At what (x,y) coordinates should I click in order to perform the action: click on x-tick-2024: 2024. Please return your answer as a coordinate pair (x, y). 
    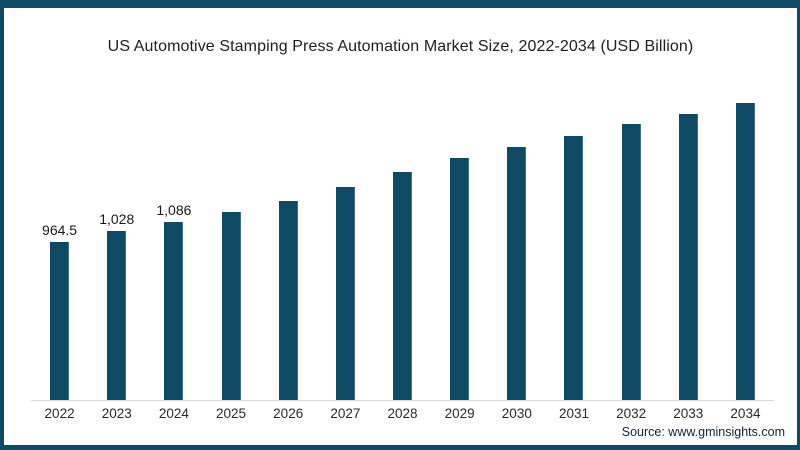
    Looking at the image, I should click on (173, 413).